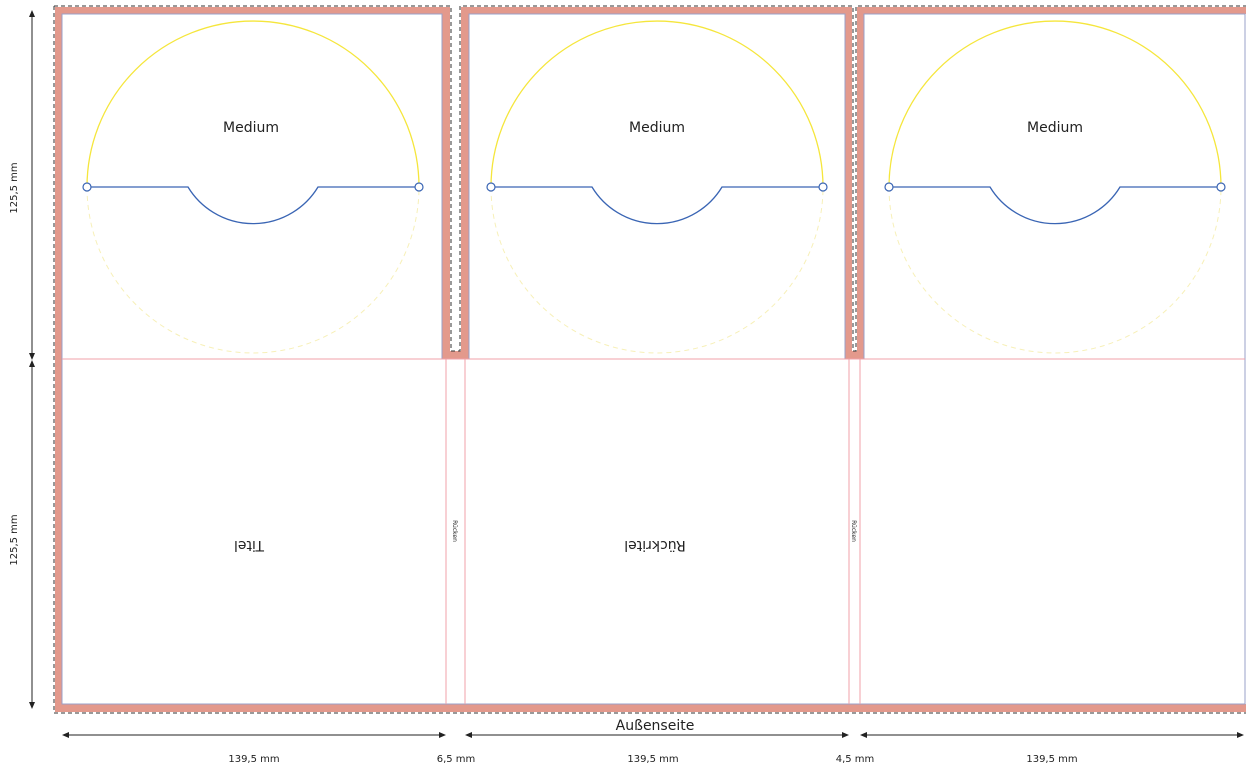  What do you see at coordinates (1055, 270) in the screenshot?
I see `disc-3-lower-arc` at bounding box center [1055, 270].